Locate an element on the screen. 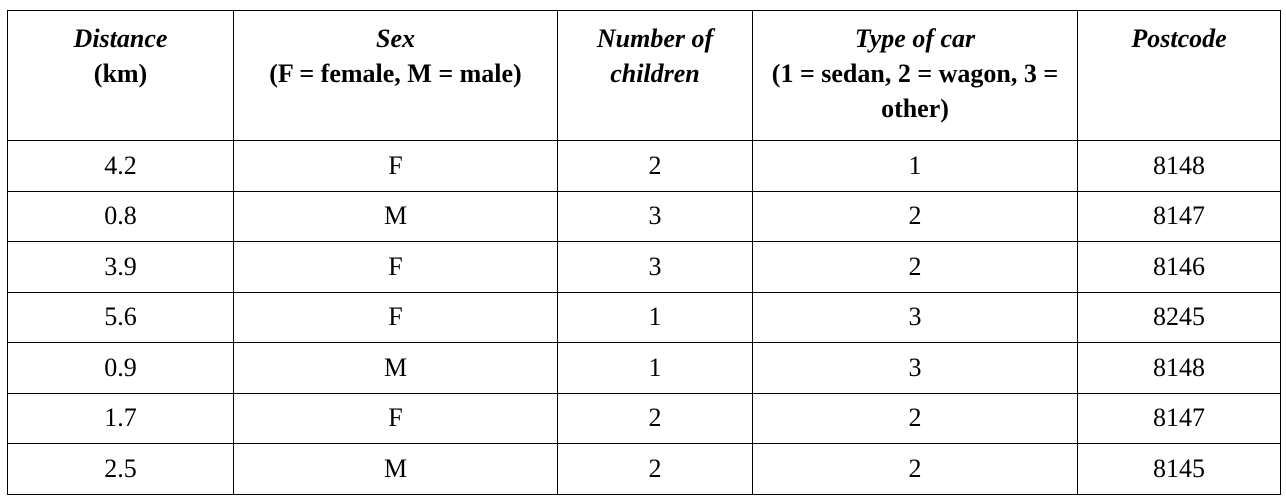 Image resolution: width=1286 pixels, height=503 pixels. header-note: (F = female, M = male) is located at coordinates (395, 73).